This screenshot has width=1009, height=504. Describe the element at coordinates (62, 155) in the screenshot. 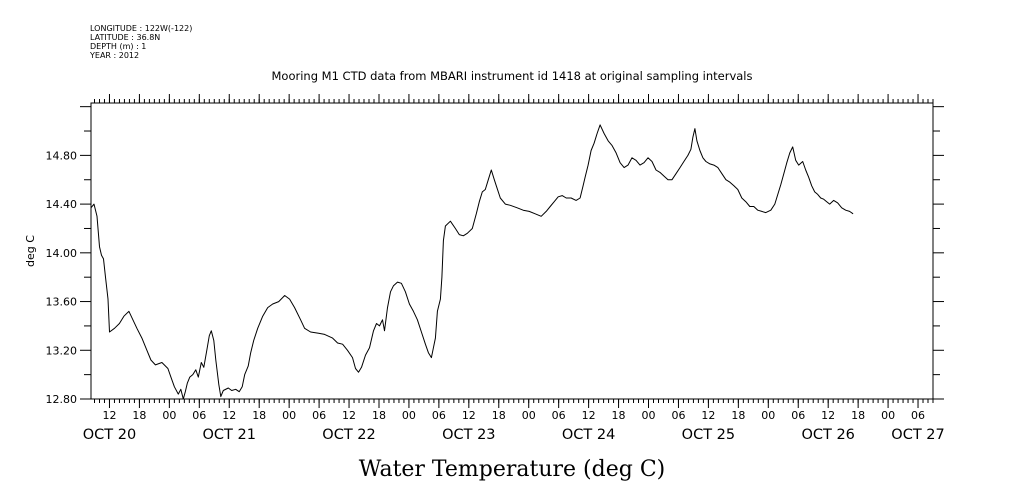

I see `y-tick-label: 14.80` at that location.